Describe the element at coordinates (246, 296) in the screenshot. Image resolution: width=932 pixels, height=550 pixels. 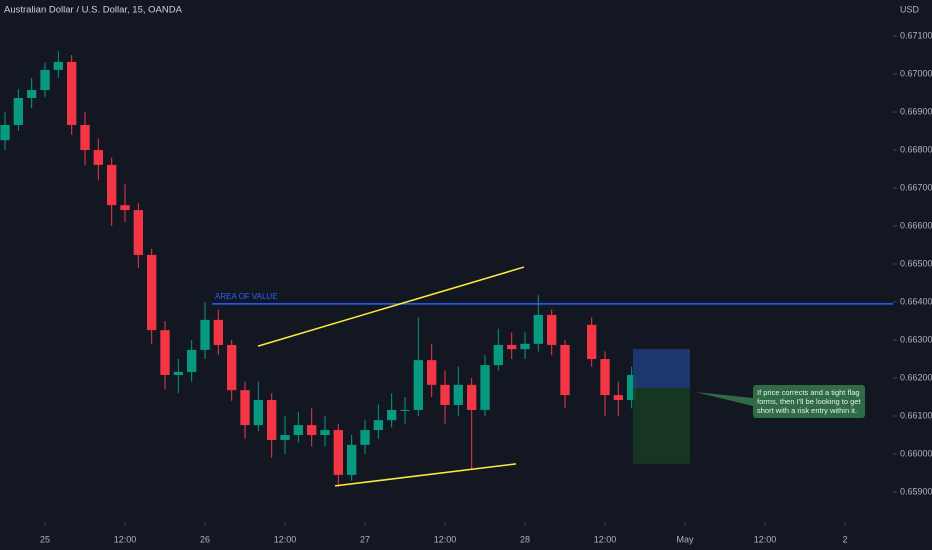
I see `level-label: AREA OF VALUE` at that location.